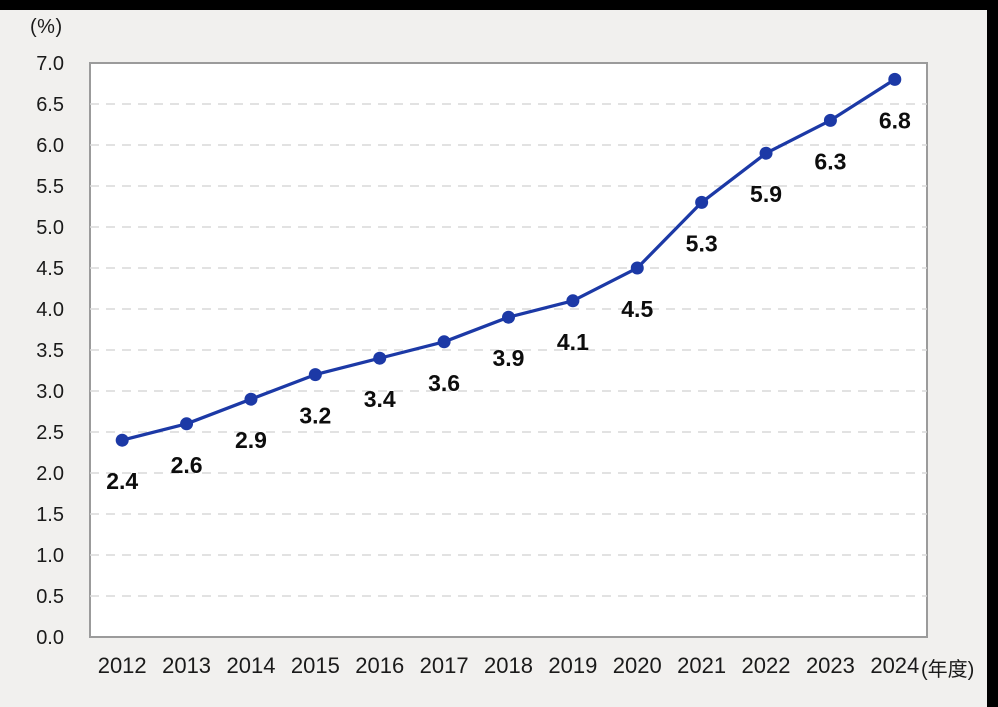 The width and height of the screenshot is (998, 707). I want to click on x-axis-unit-label: (年度), so click(948, 670).